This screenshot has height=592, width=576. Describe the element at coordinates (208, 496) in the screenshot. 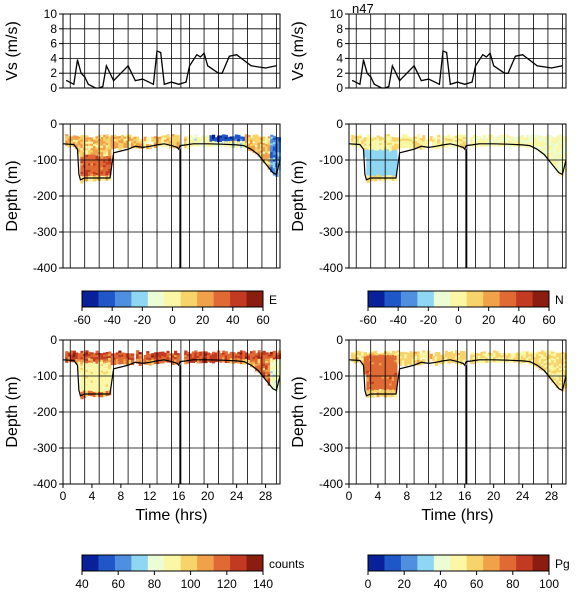

I see `x-tick-label: 20` at that location.